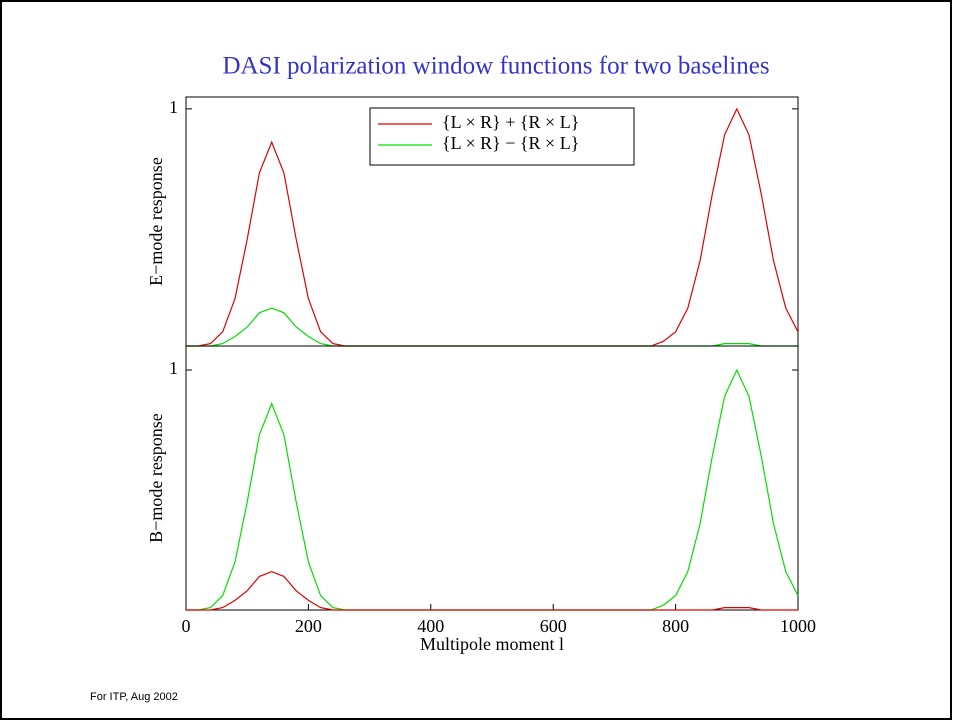  What do you see at coordinates (186, 626) in the screenshot?
I see `x-tick-label: 0` at bounding box center [186, 626].